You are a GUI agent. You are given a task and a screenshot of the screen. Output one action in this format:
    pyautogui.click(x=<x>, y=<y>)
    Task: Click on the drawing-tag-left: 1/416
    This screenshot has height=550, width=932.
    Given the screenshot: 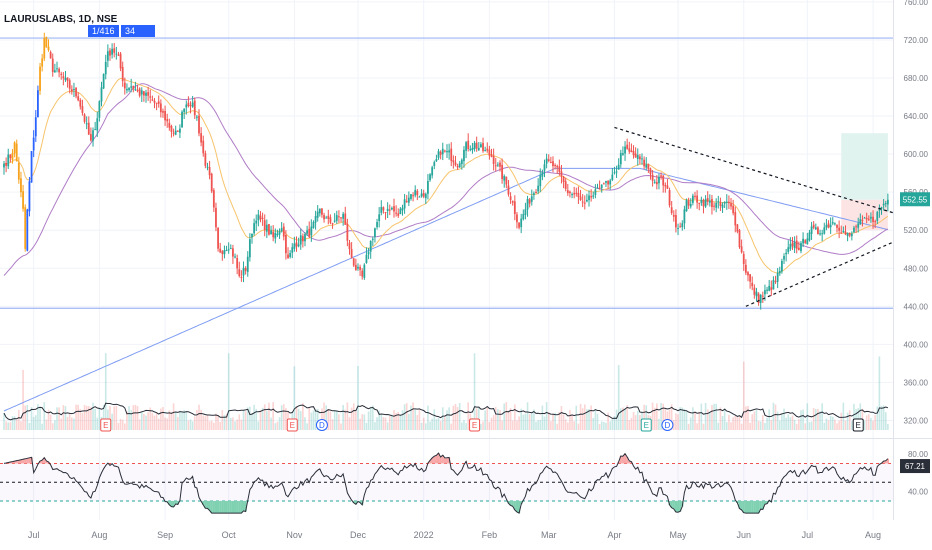 What is the action you would take?
    pyautogui.click(x=103, y=31)
    